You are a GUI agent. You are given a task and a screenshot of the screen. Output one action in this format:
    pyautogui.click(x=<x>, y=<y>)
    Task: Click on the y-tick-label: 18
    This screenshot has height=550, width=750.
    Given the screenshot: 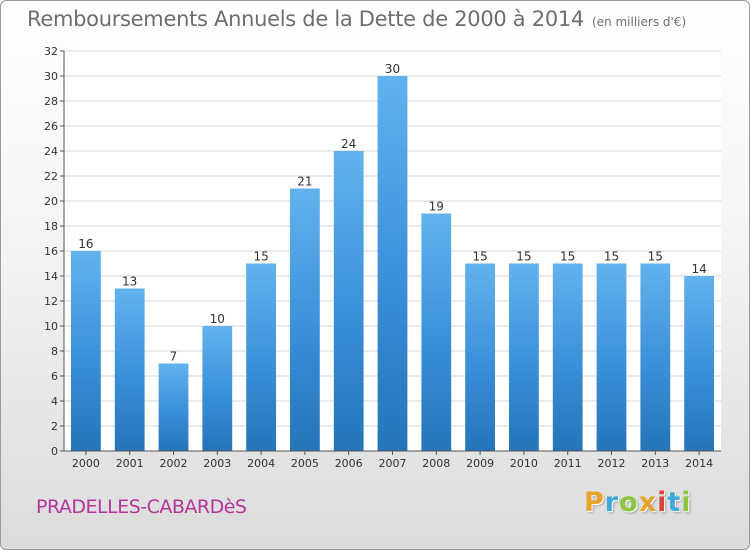 What is the action you would take?
    pyautogui.click(x=51, y=226)
    